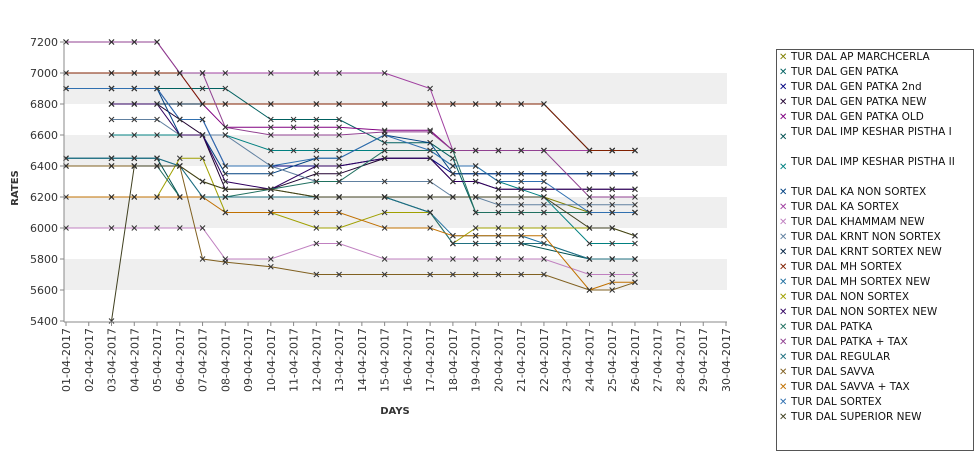  I want to click on legend-item: ✕ TUR DAL KHAMMAM NEW, so click(870, 223).